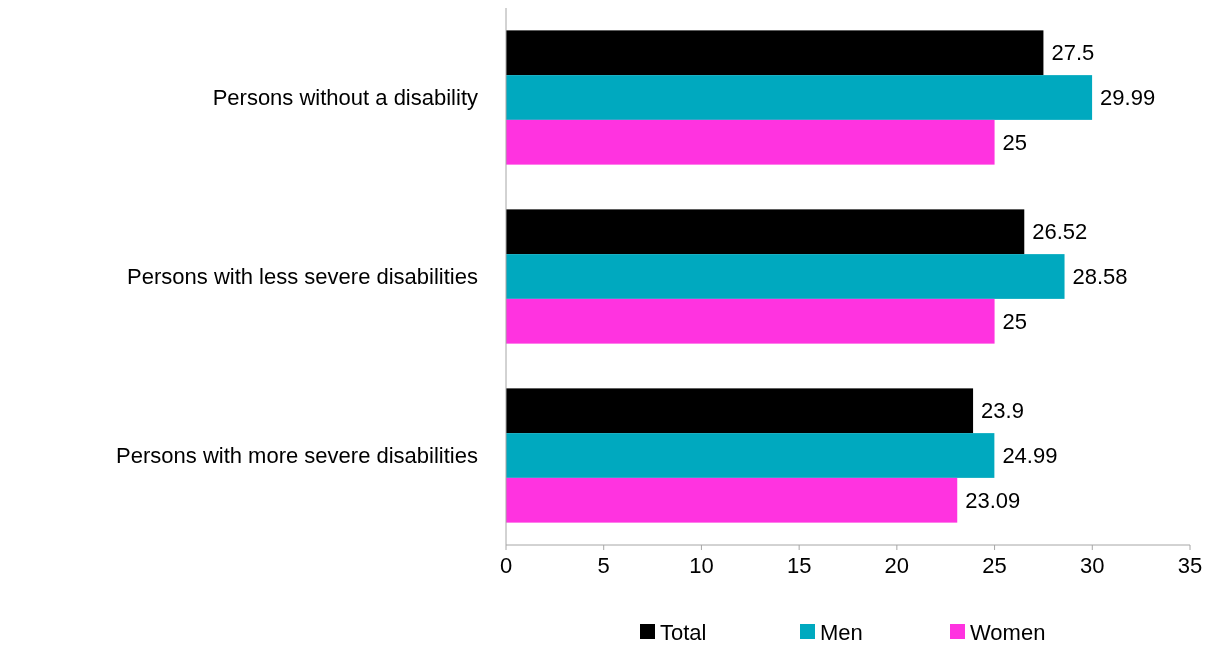  Describe the element at coordinates (1060, 232) in the screenshot. I see `data-label: 26.52` at that location.